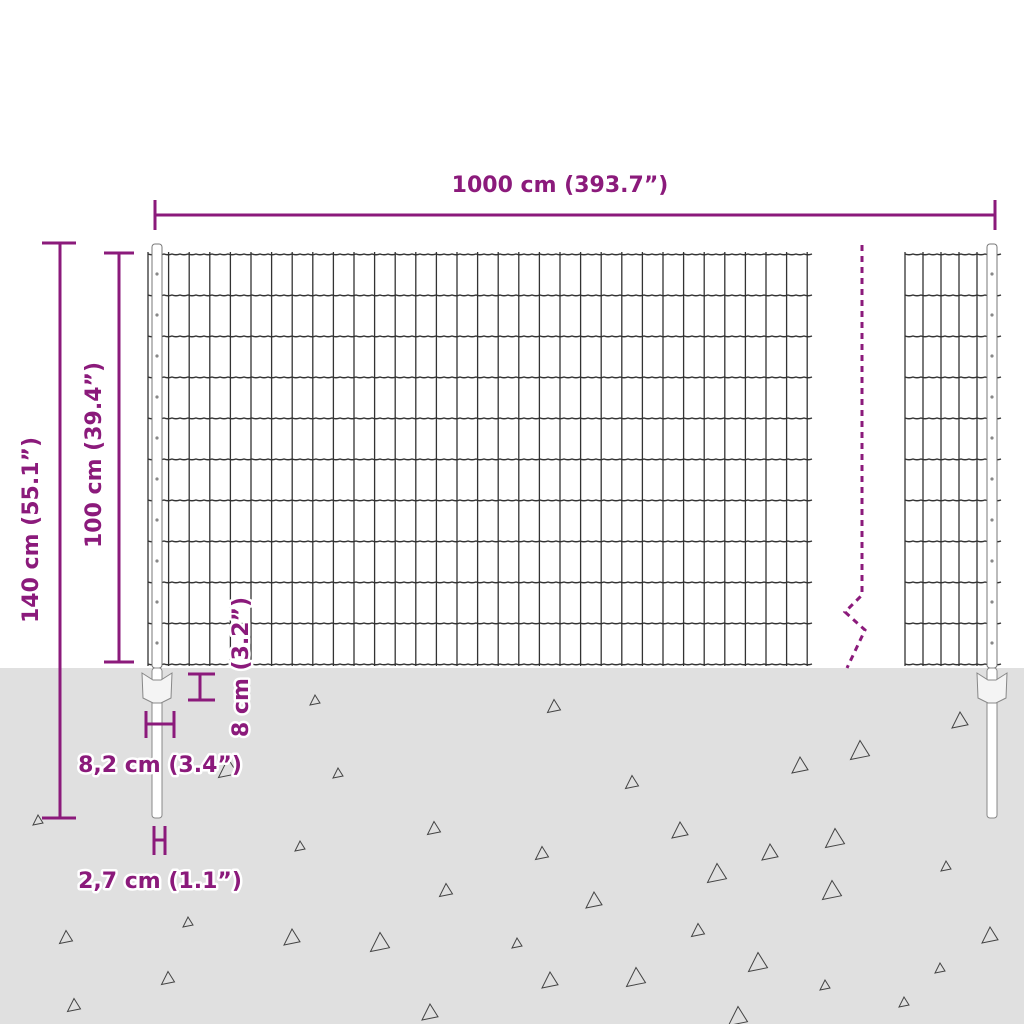 This screenshot has height=1024, width=1024. I want to click on base-width-label: 8,2 cm (3.4”), so click(160, 765).